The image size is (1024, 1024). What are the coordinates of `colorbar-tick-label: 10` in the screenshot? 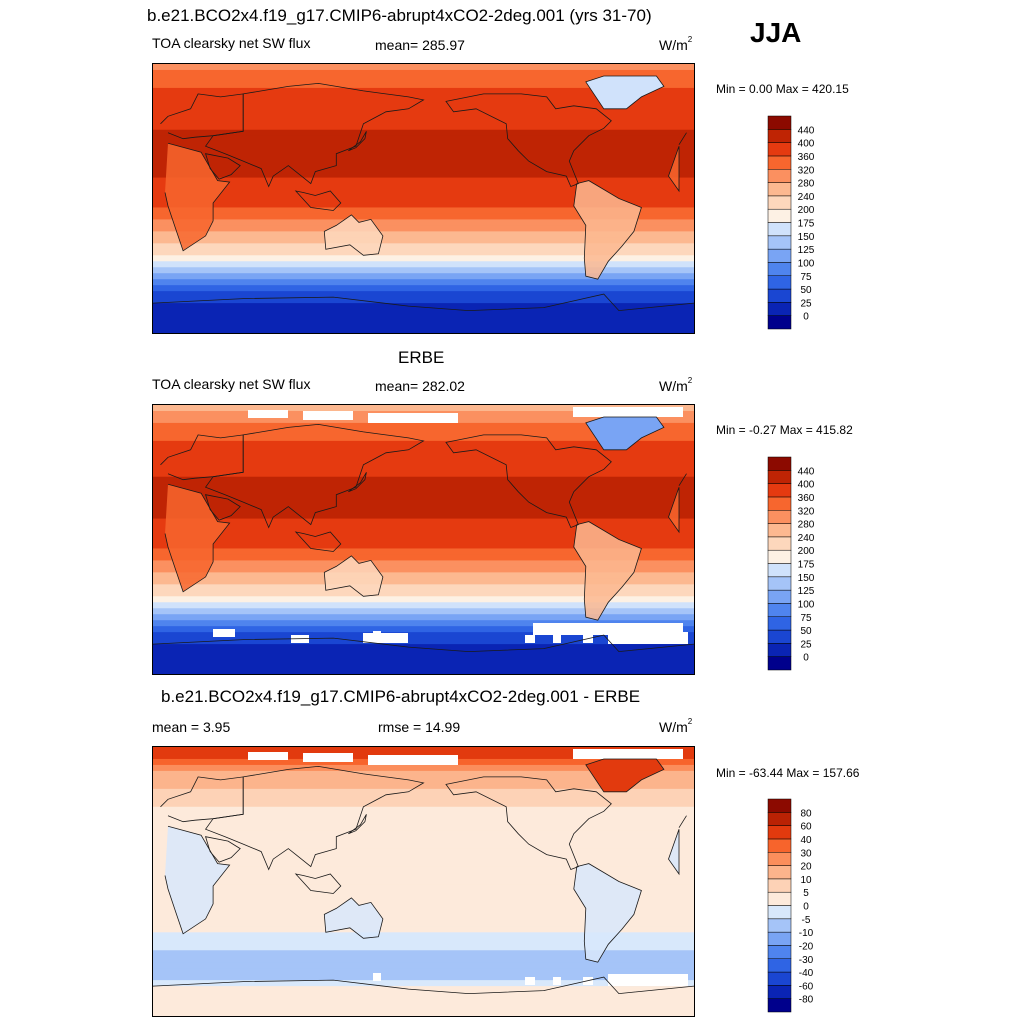 It's located at (806, 880).